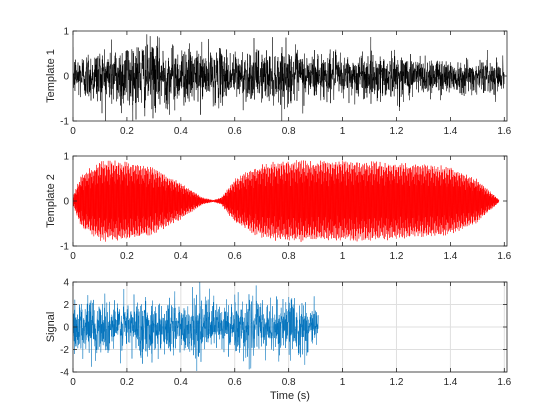 Image resolution: width=560 pixels, height=420 pixels. I want to click on y-tick-label: 4, so click(66, 283).